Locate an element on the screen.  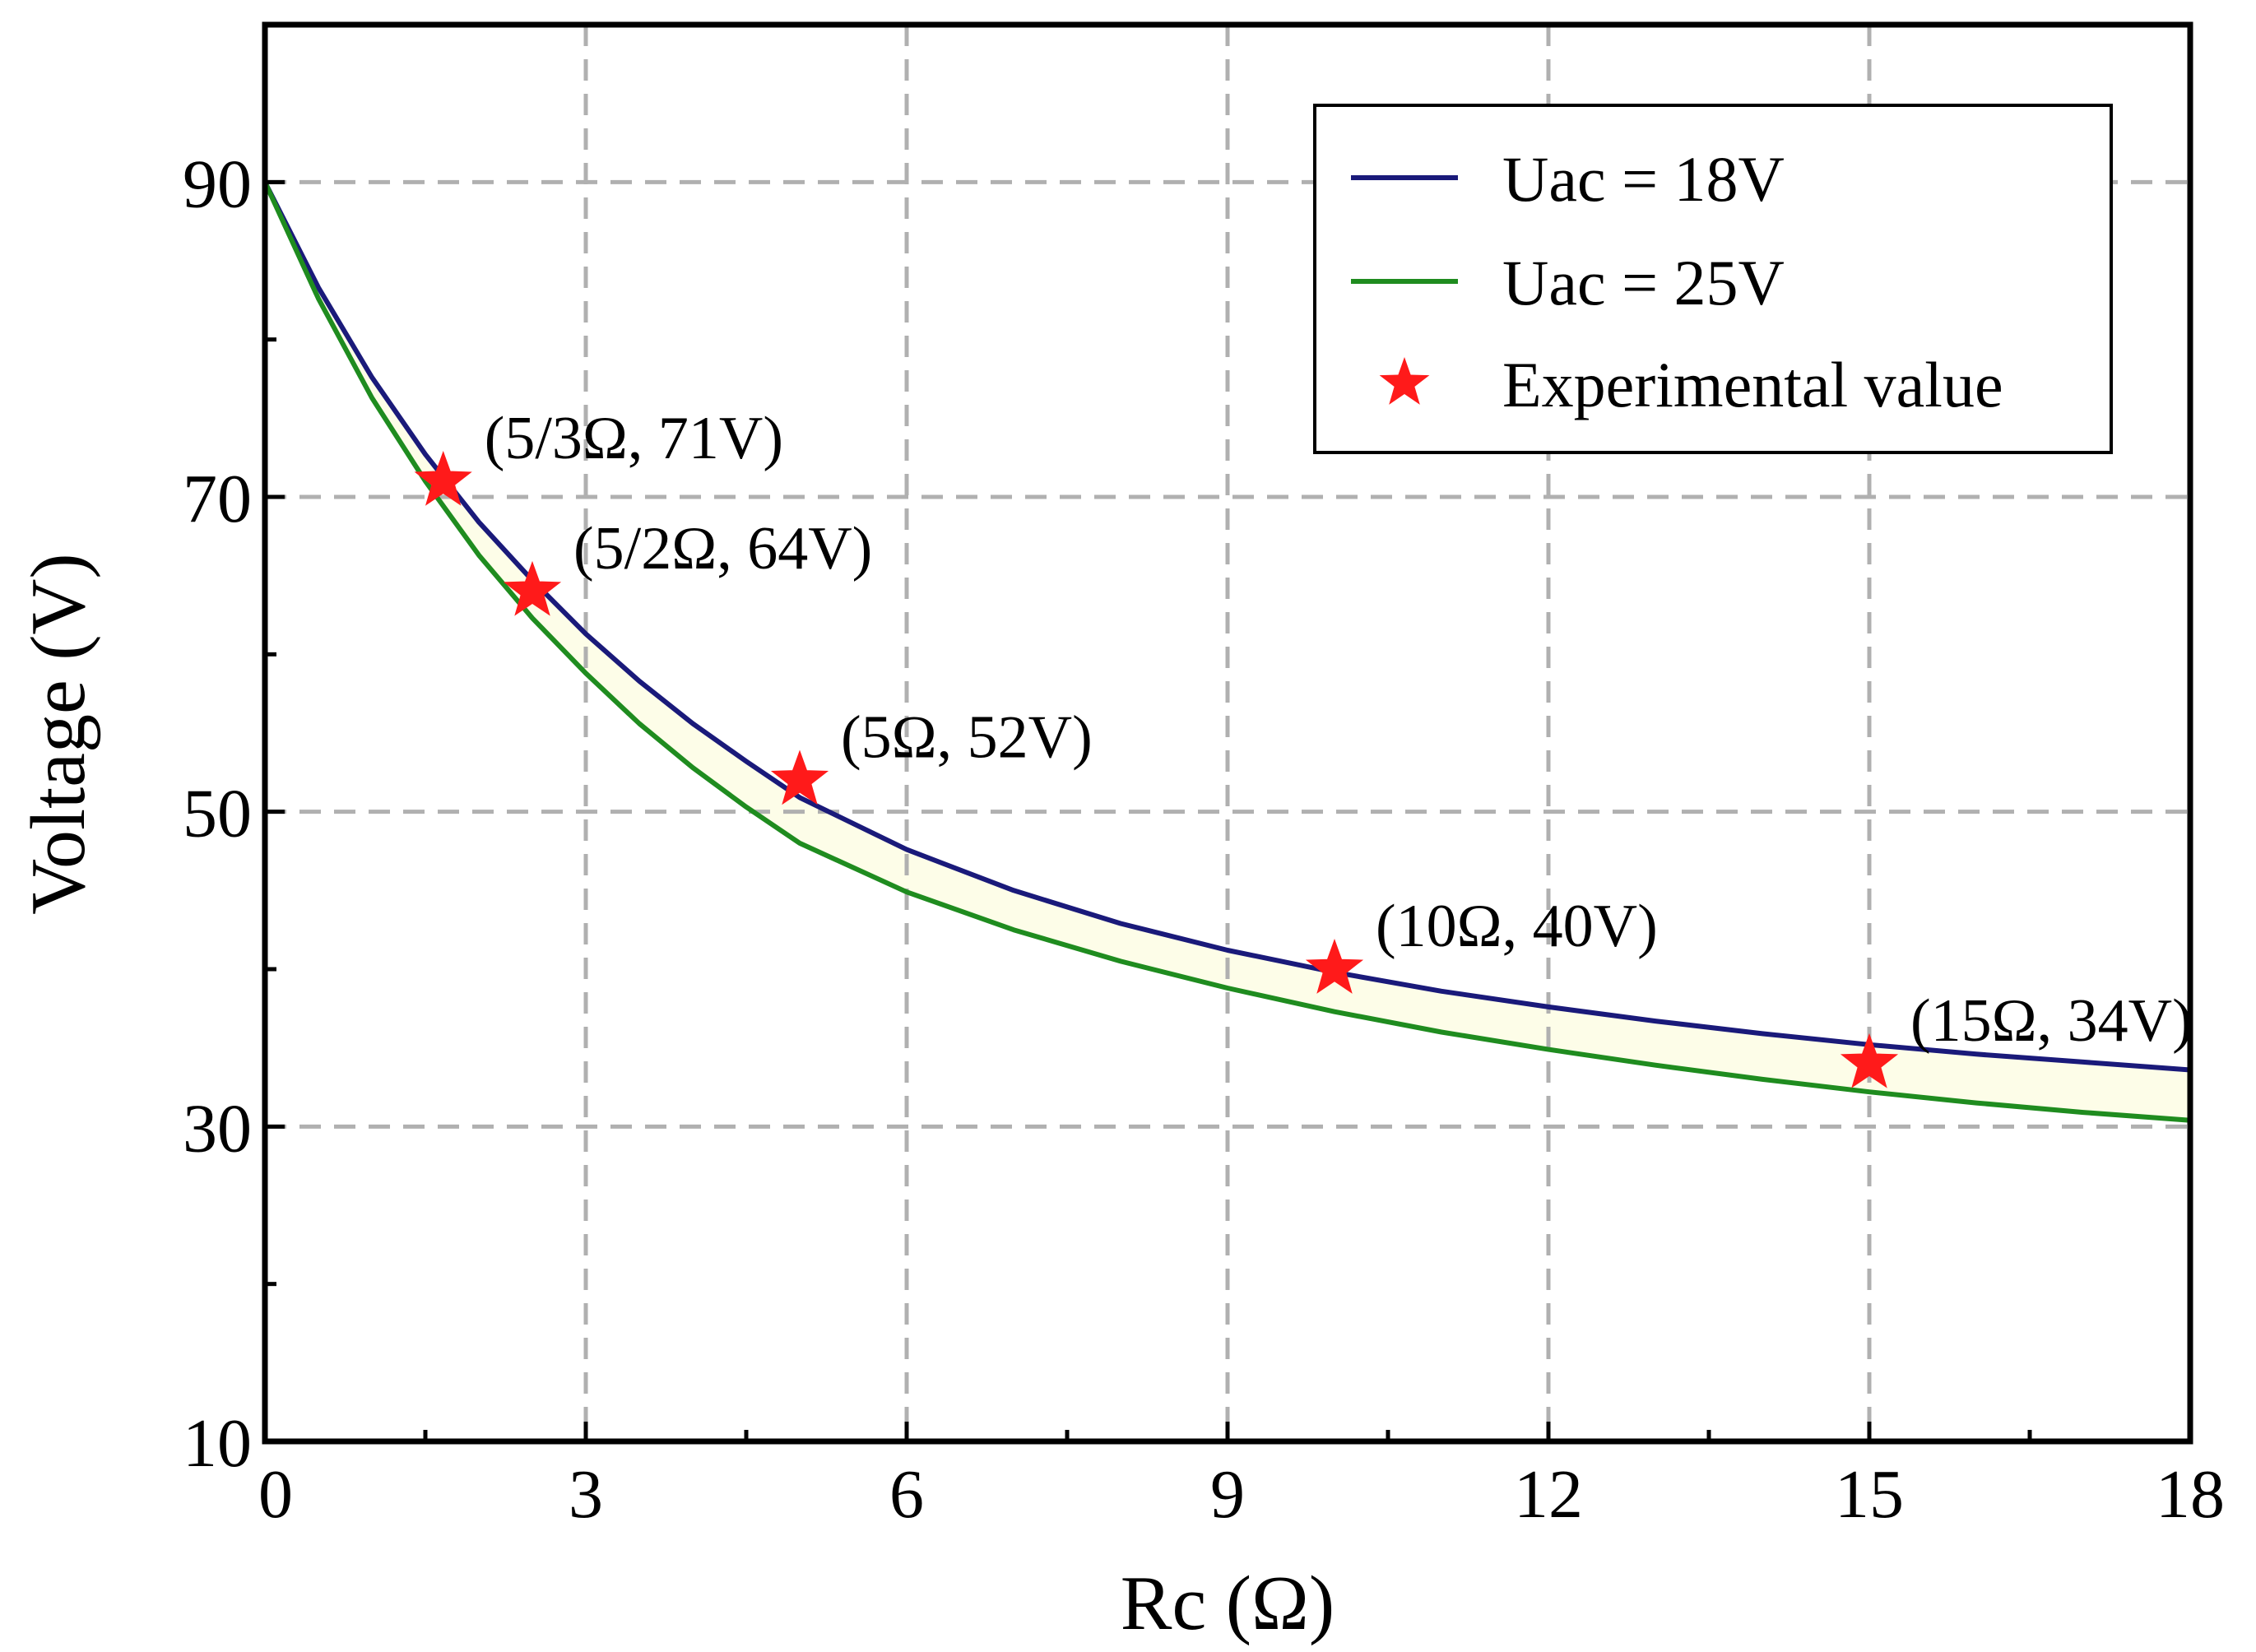
x-tick-label: 12 is located at coordinates (1549, 1494).